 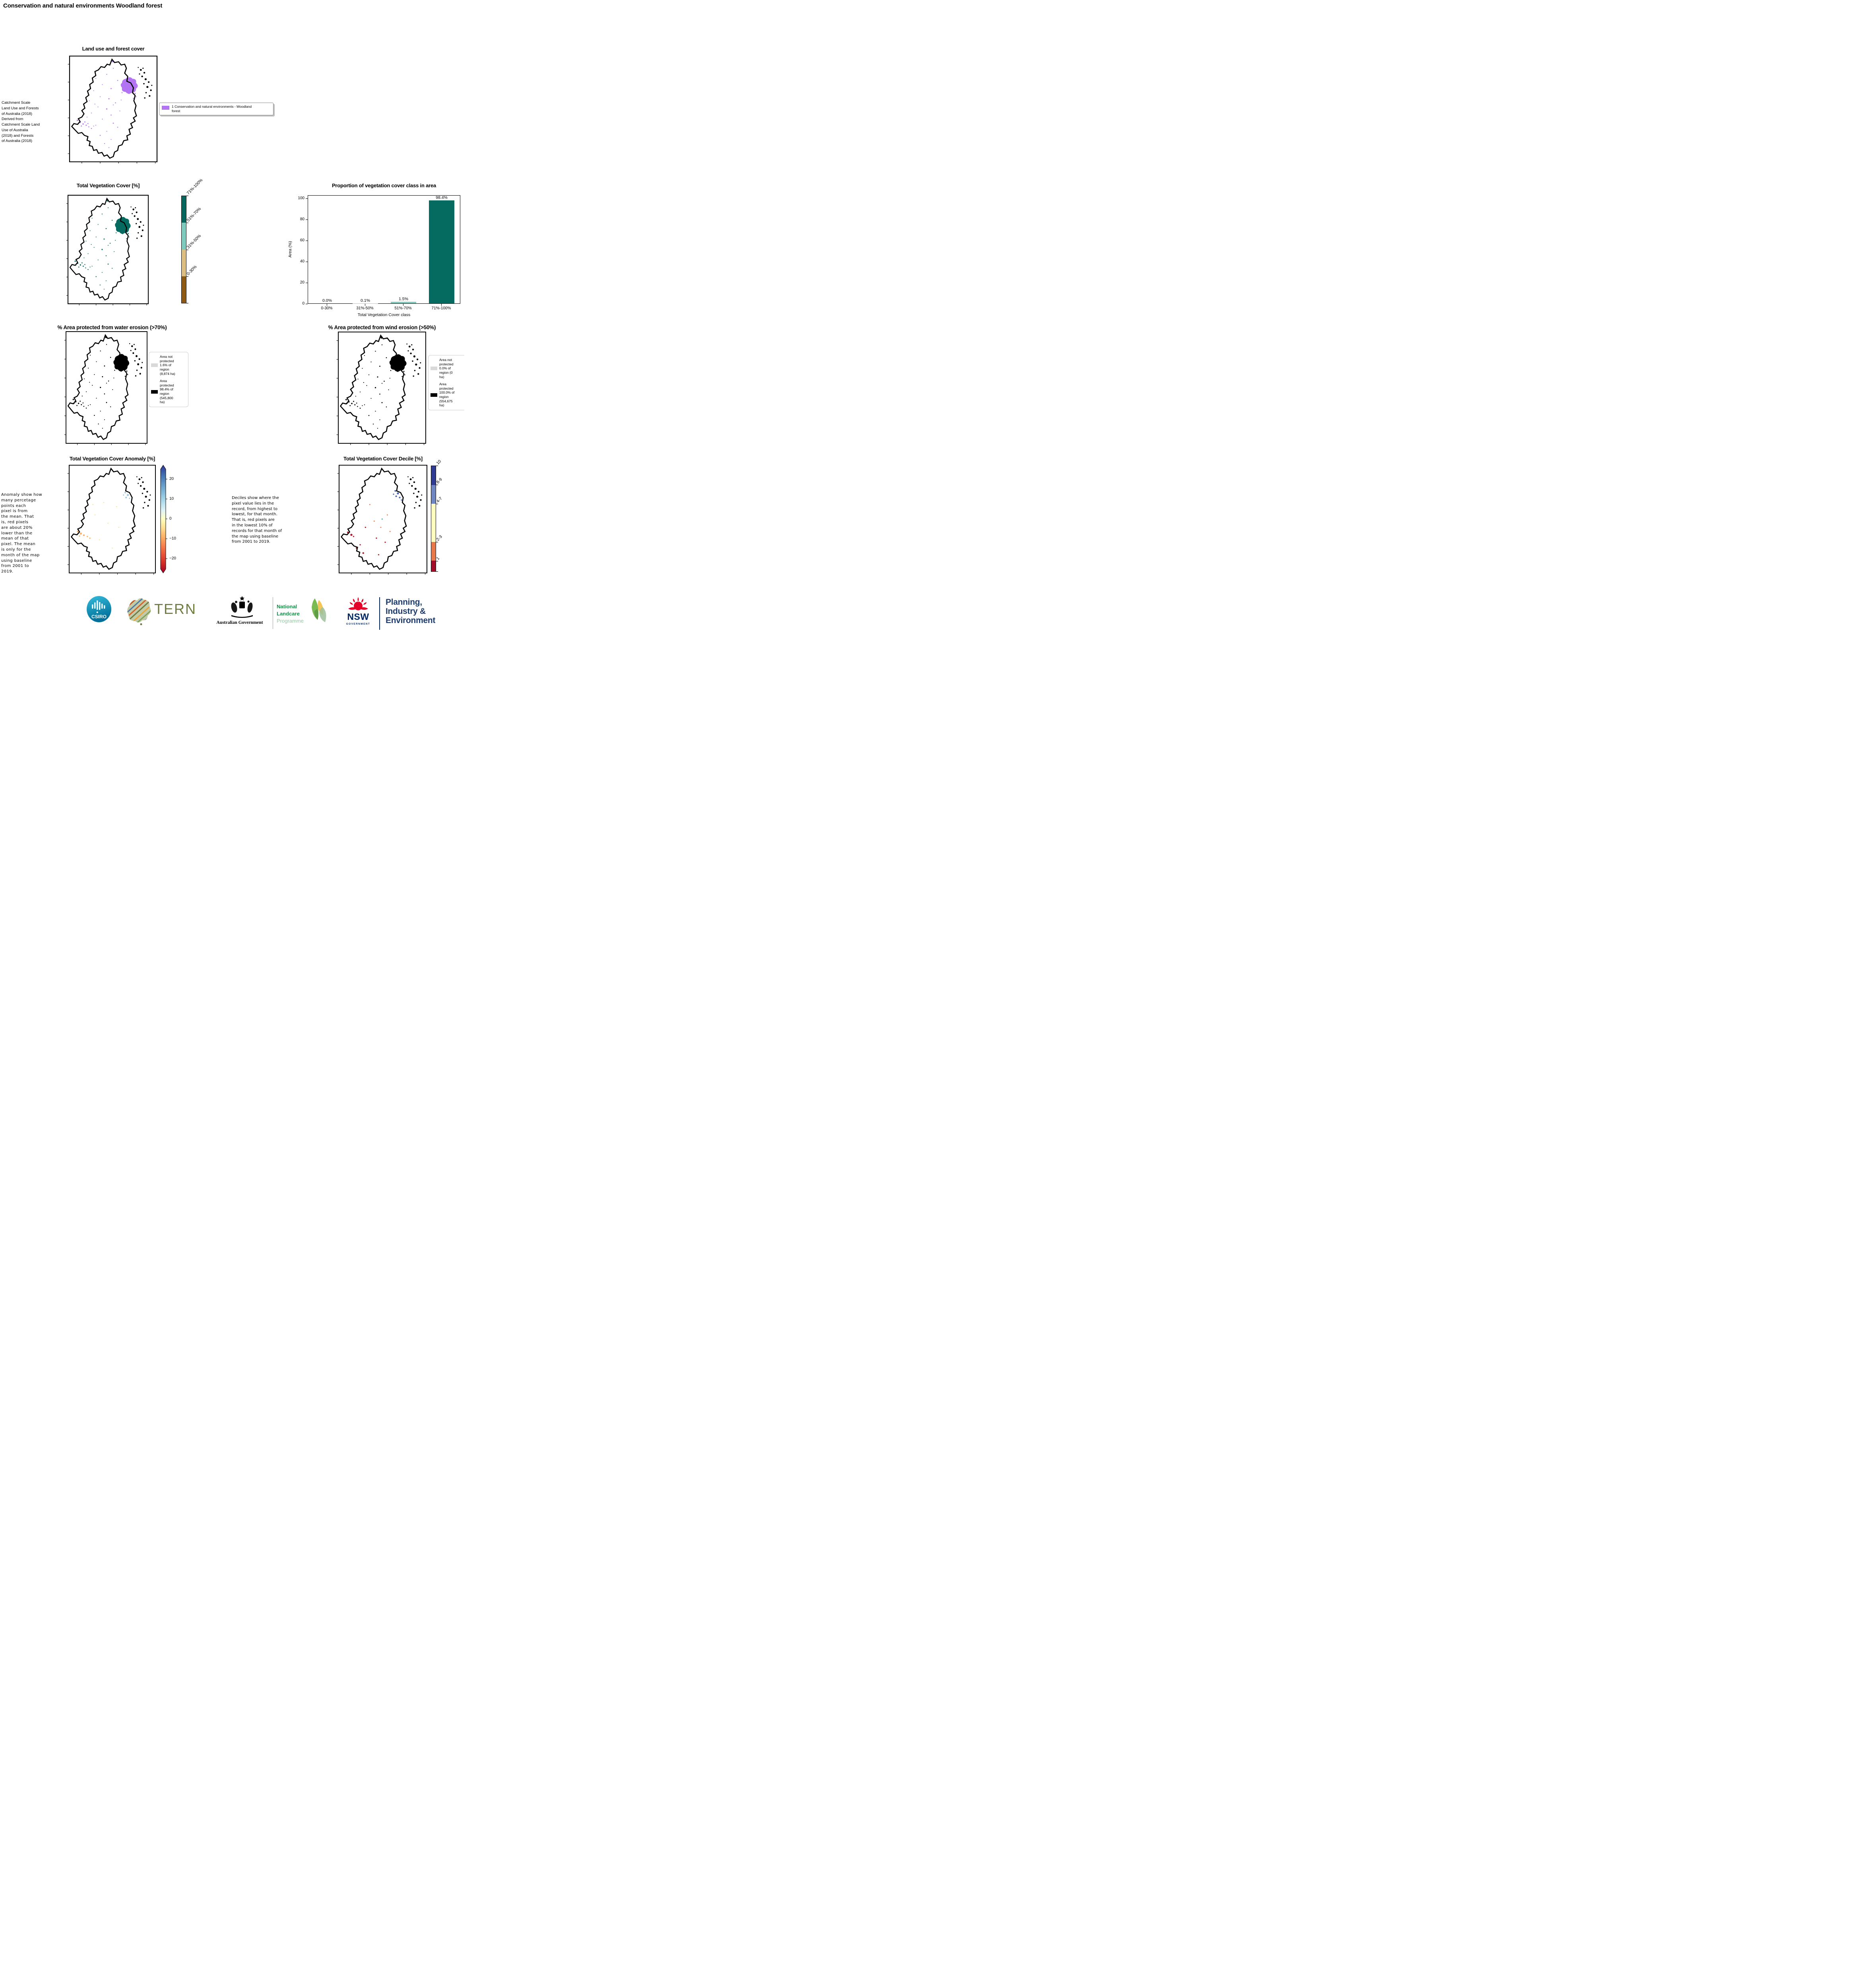 What do you see at coordinates (108, 185) in the screenshot?
I see `veg-cover-title: Total Vegetation Cover [%]` at bounding box center [108, 185].